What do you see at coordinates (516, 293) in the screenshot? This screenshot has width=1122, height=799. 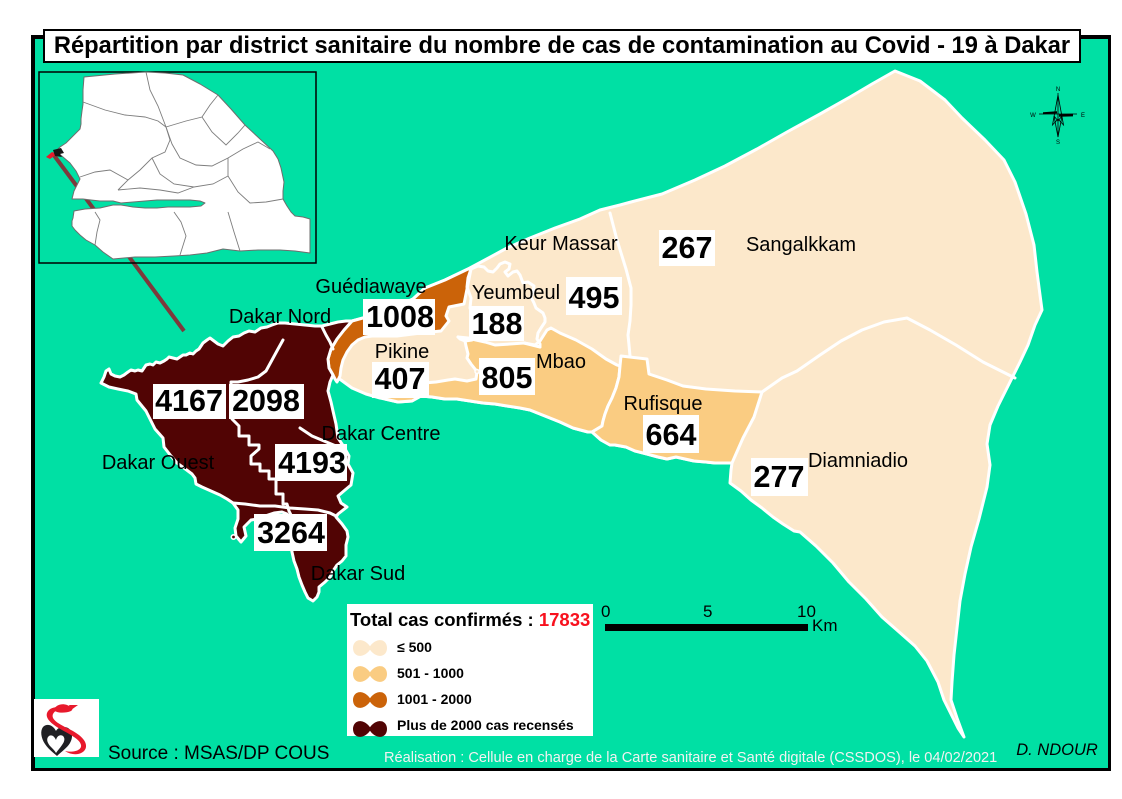 I see `svg-text: Yeumbeul` at bounding box center [516, 293].